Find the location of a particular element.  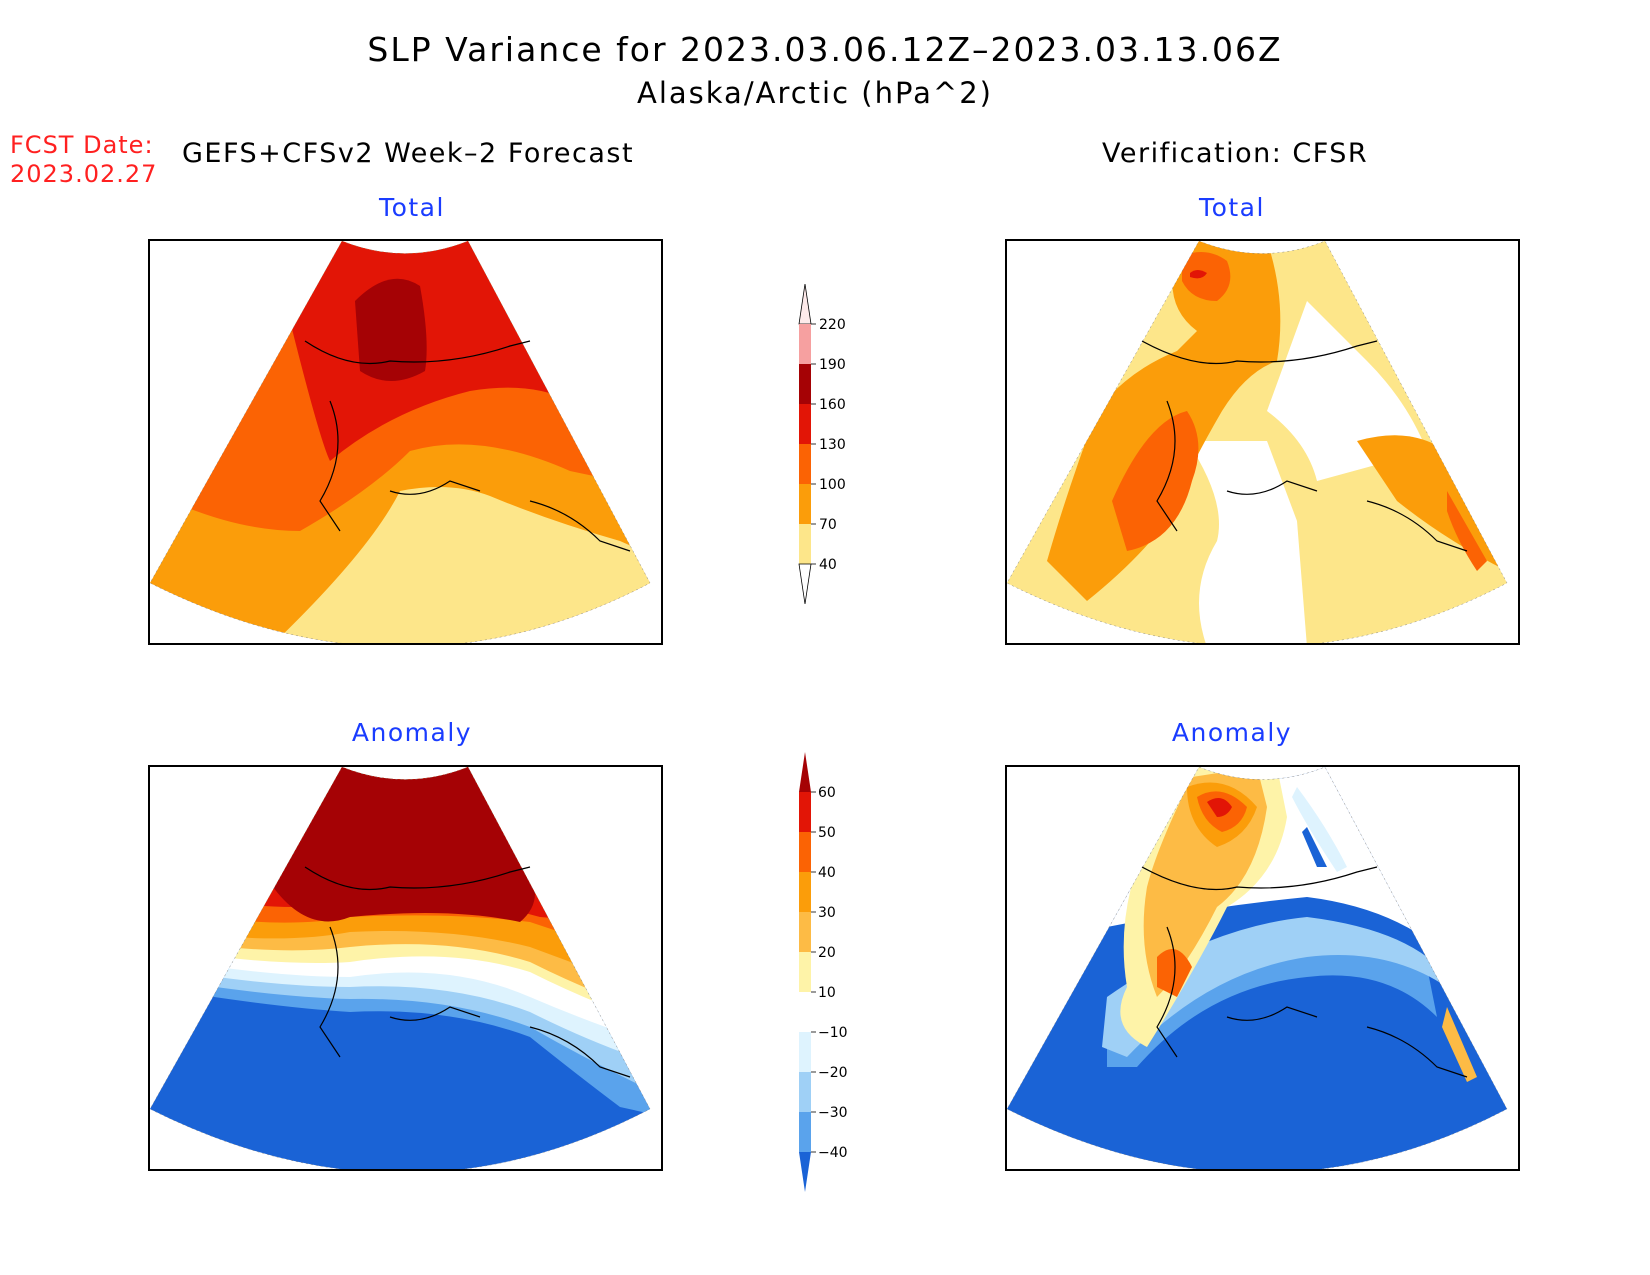

colorbar-total-label: 160 is located at coordinates (832, 405).